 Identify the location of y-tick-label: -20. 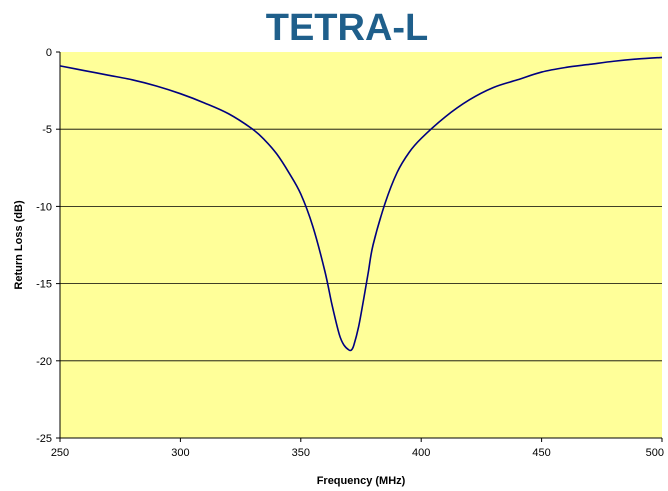
(44, 362).